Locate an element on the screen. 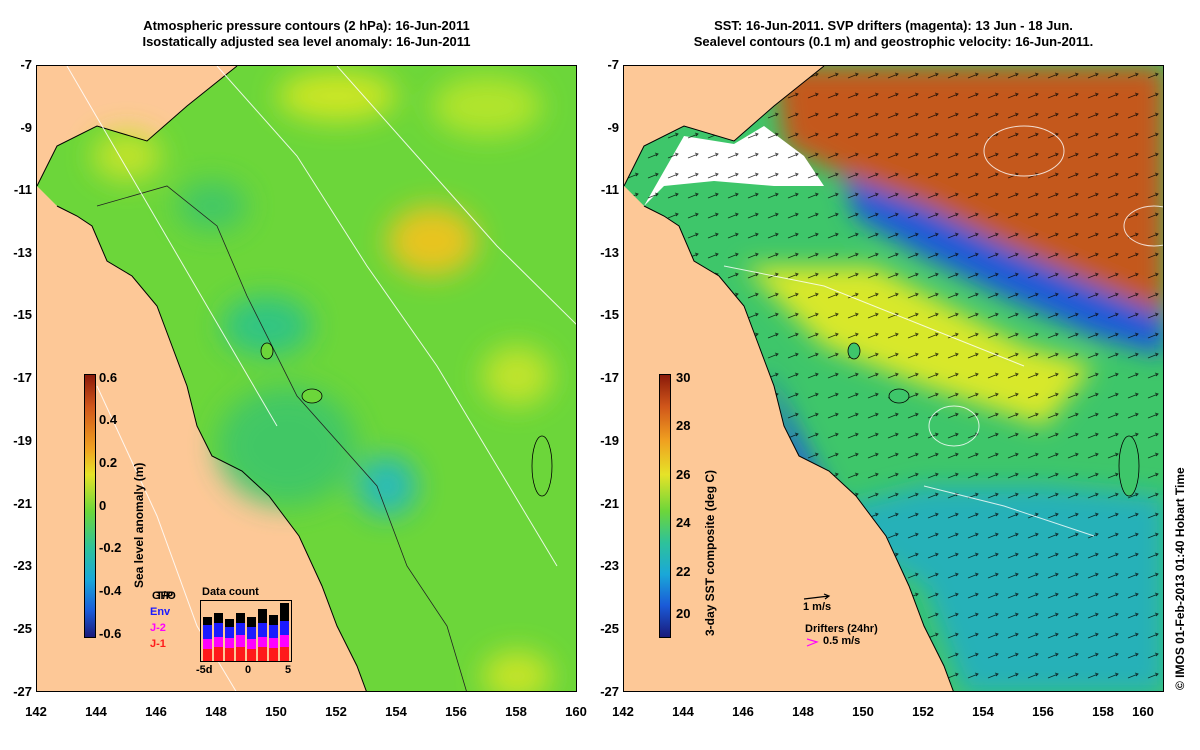 The width and height of the screenshot is (1200, 750). sst-cbar-tick: 26 is located at coordinates (683, 474).